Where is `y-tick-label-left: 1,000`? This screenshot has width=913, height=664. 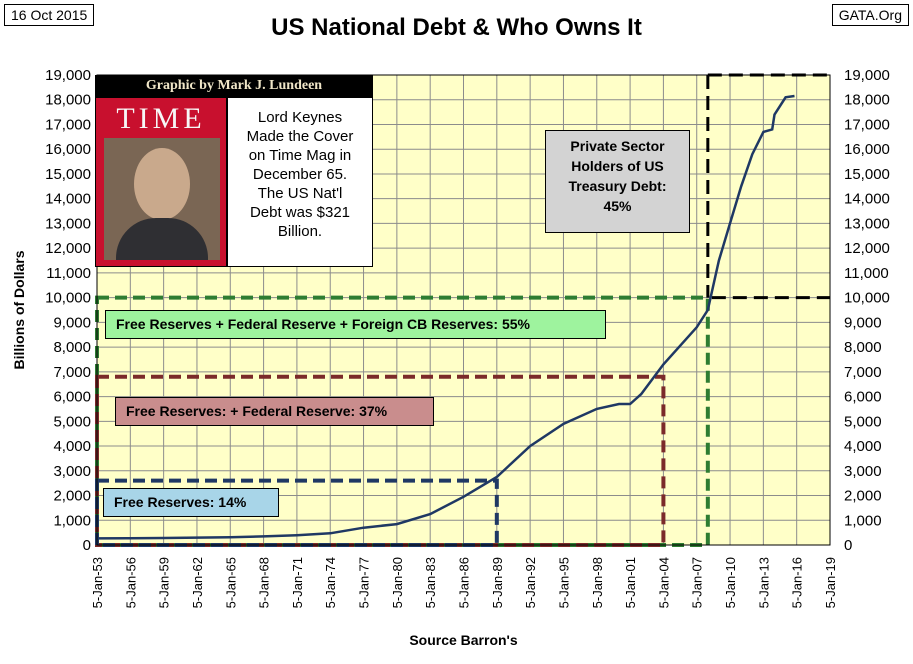
y-tick-label-left: 1,000 is located at coordinates (72, 520).